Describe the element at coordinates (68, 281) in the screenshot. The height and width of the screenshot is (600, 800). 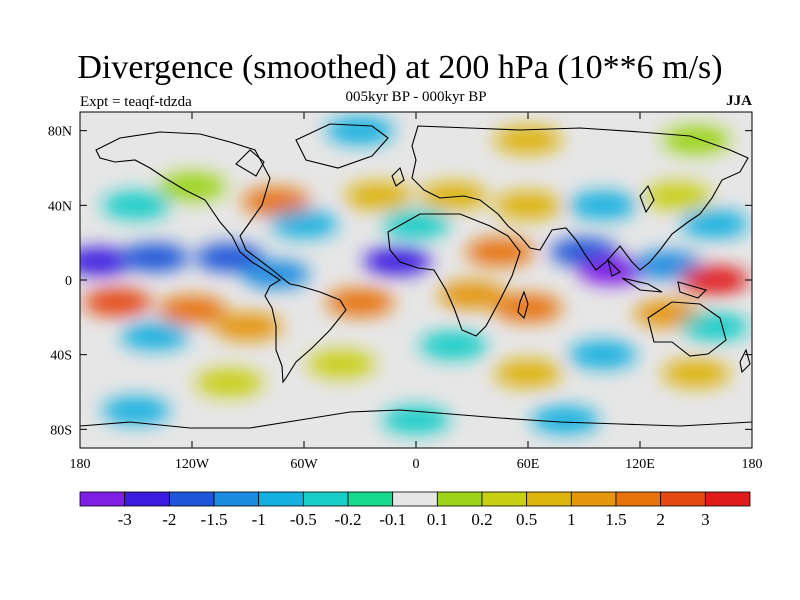
I see `lat-tick-label-2: 0` at that location.